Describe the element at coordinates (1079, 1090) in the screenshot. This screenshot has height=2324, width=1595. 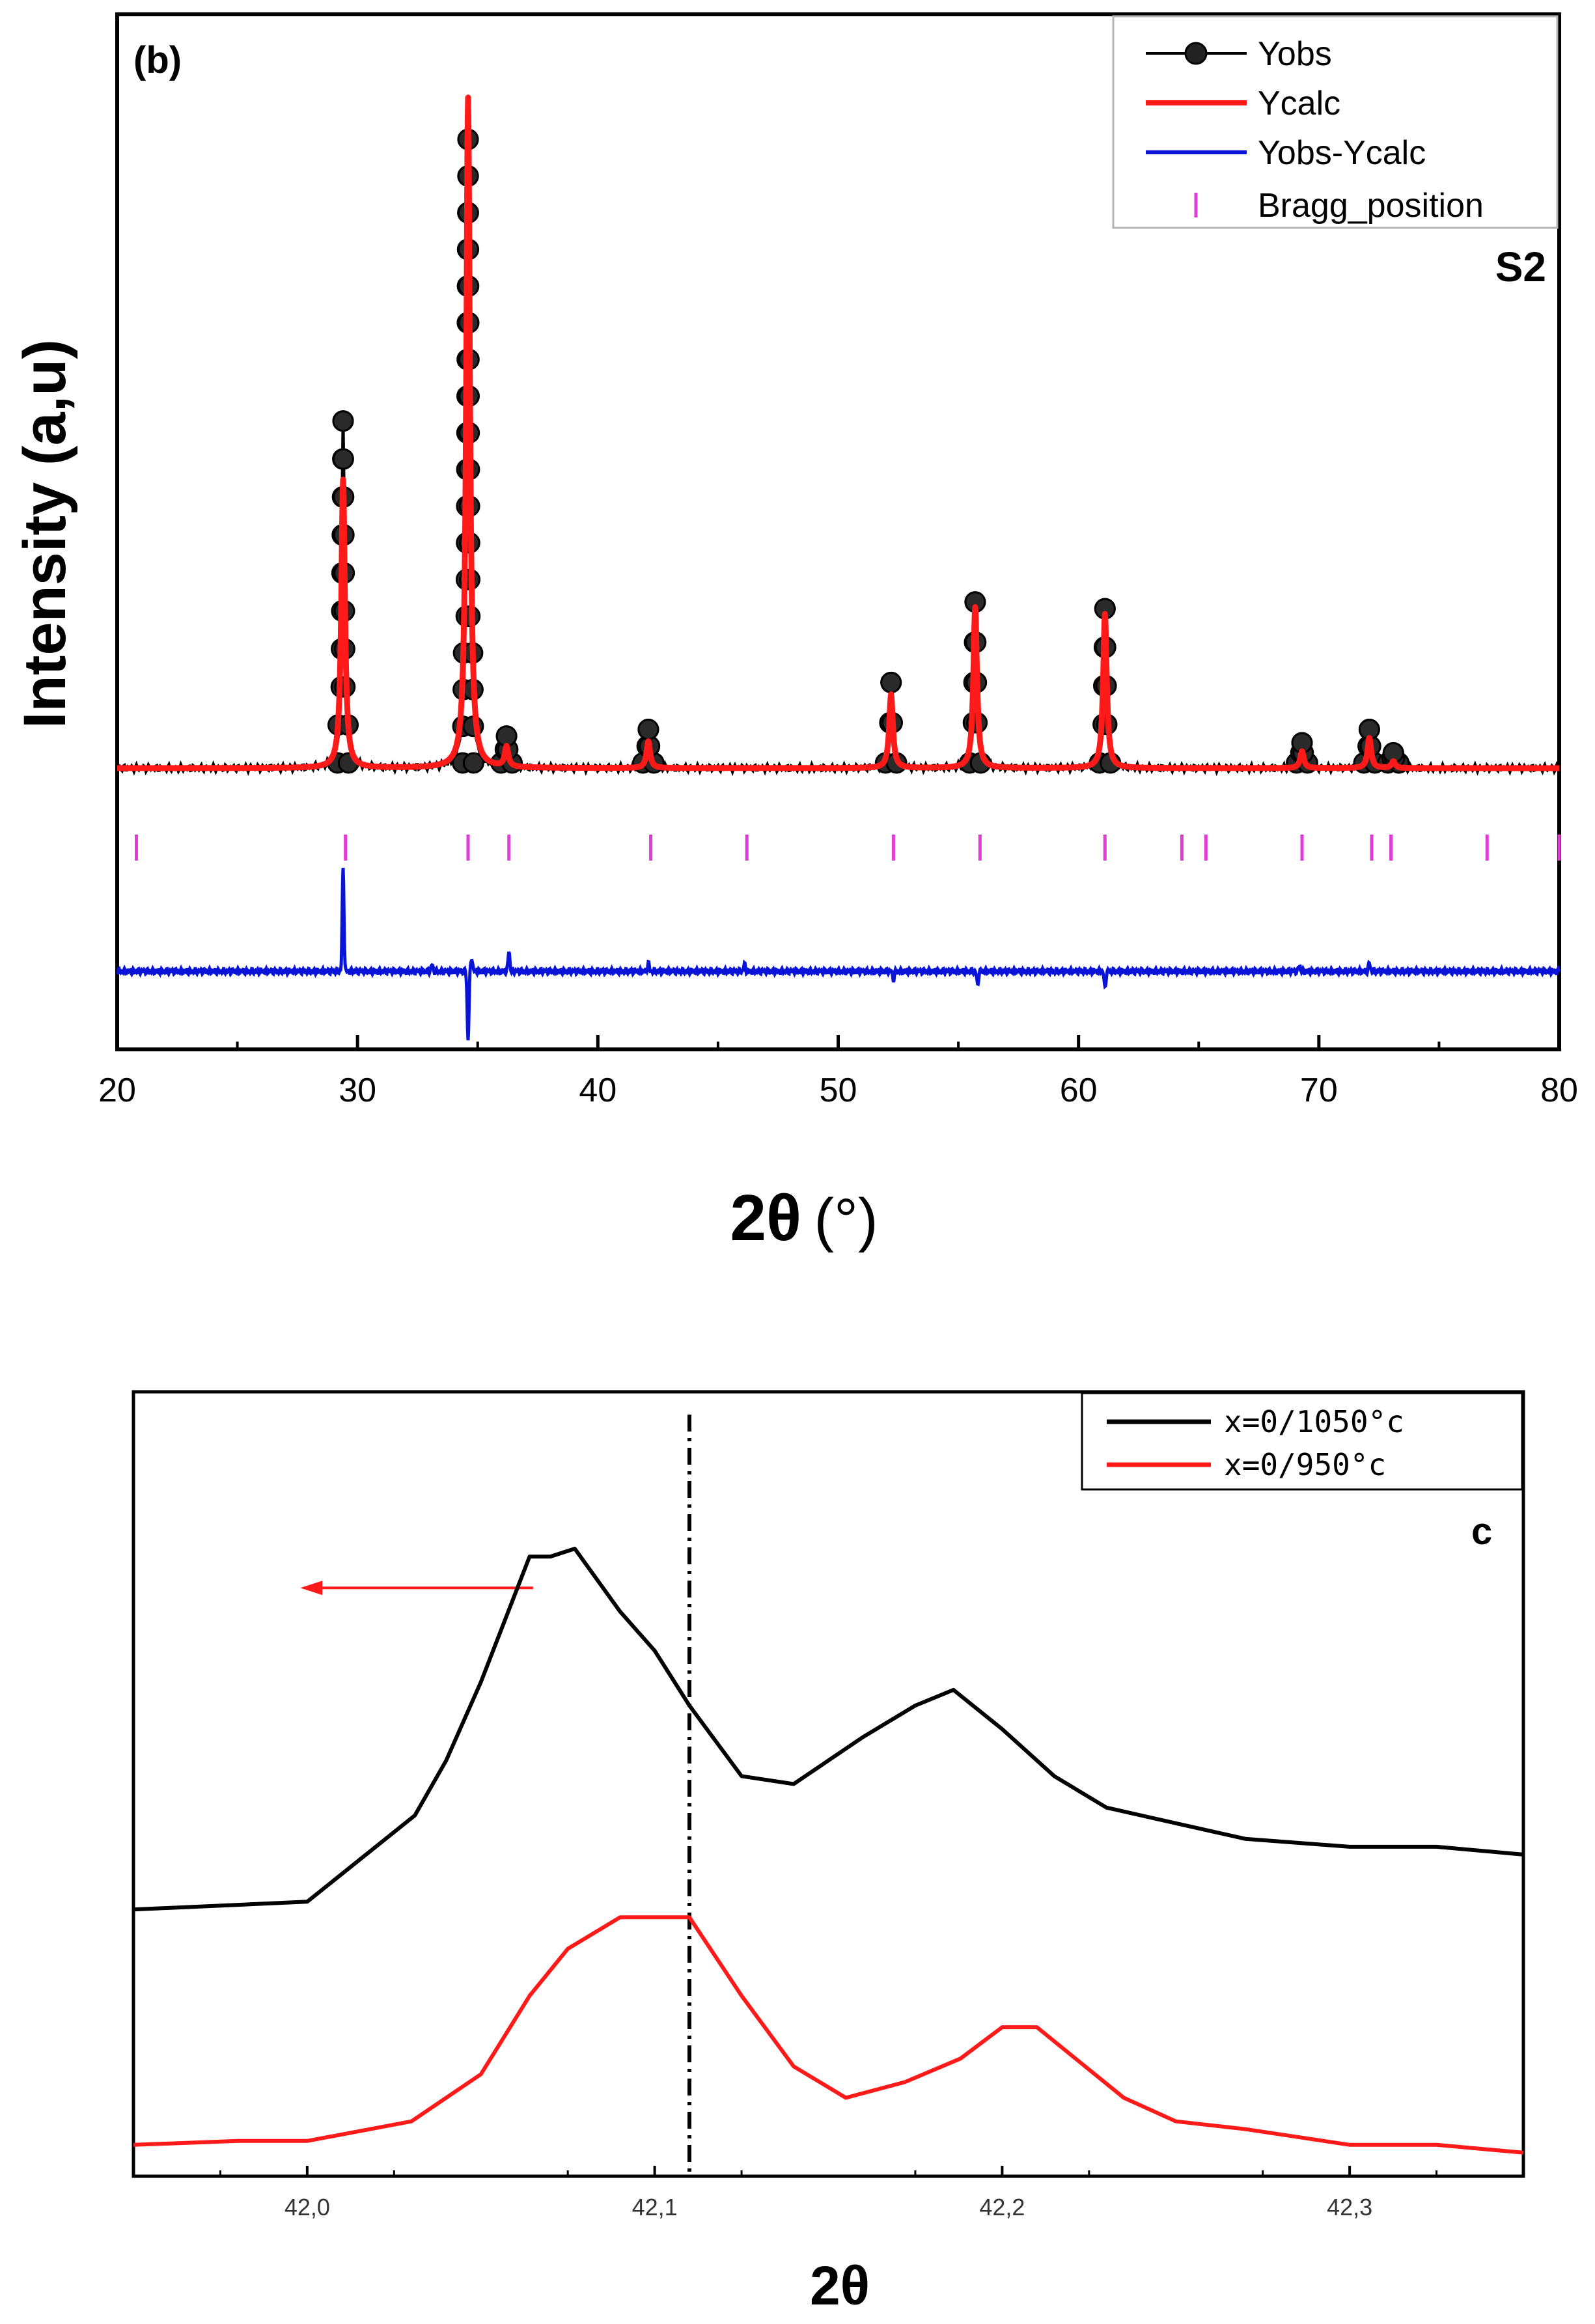
I see `x-tick-label-60: 60` at that location.